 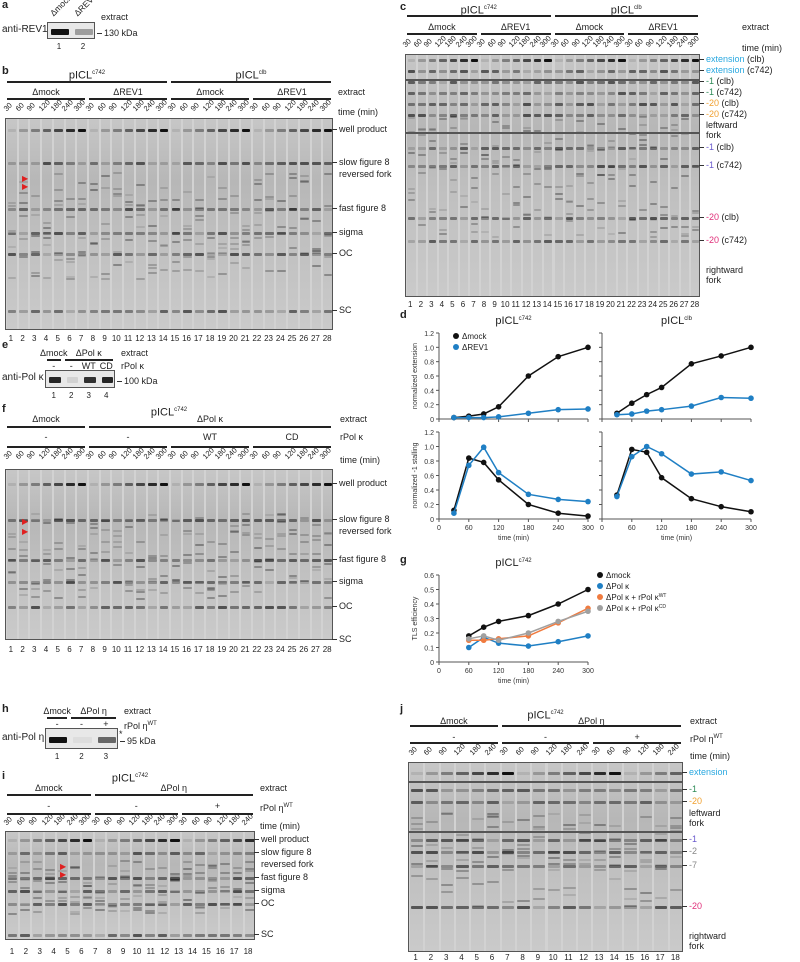 What do you see at coordinates (113, 106) in the screenshot?
I see `time-point-label: 90` at bounding box center [113, 106].